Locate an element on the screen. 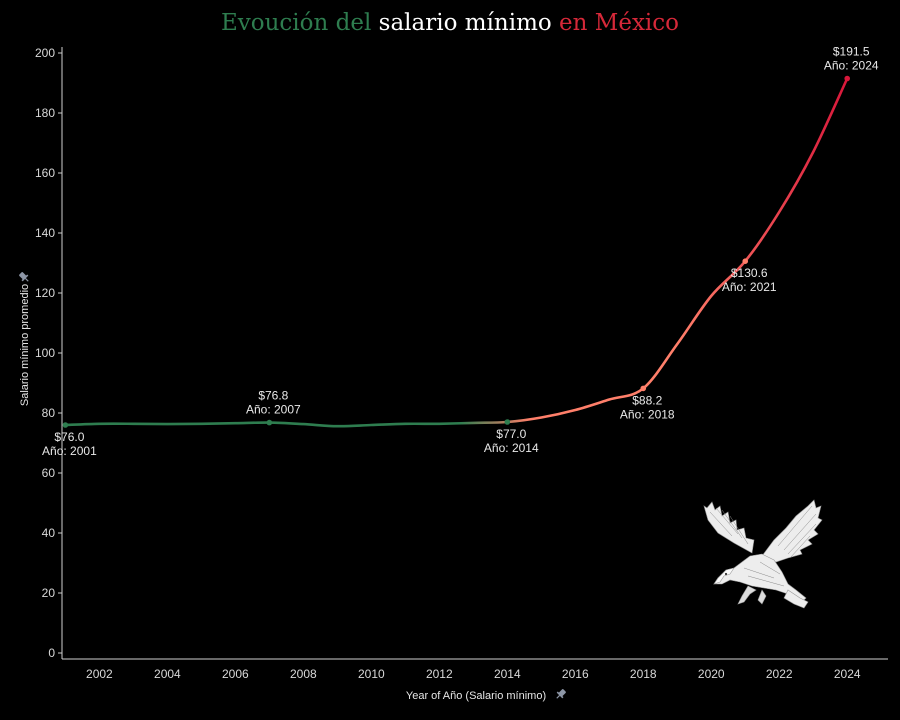  y-tick-label: 40 is located at coordinates (49, 533).